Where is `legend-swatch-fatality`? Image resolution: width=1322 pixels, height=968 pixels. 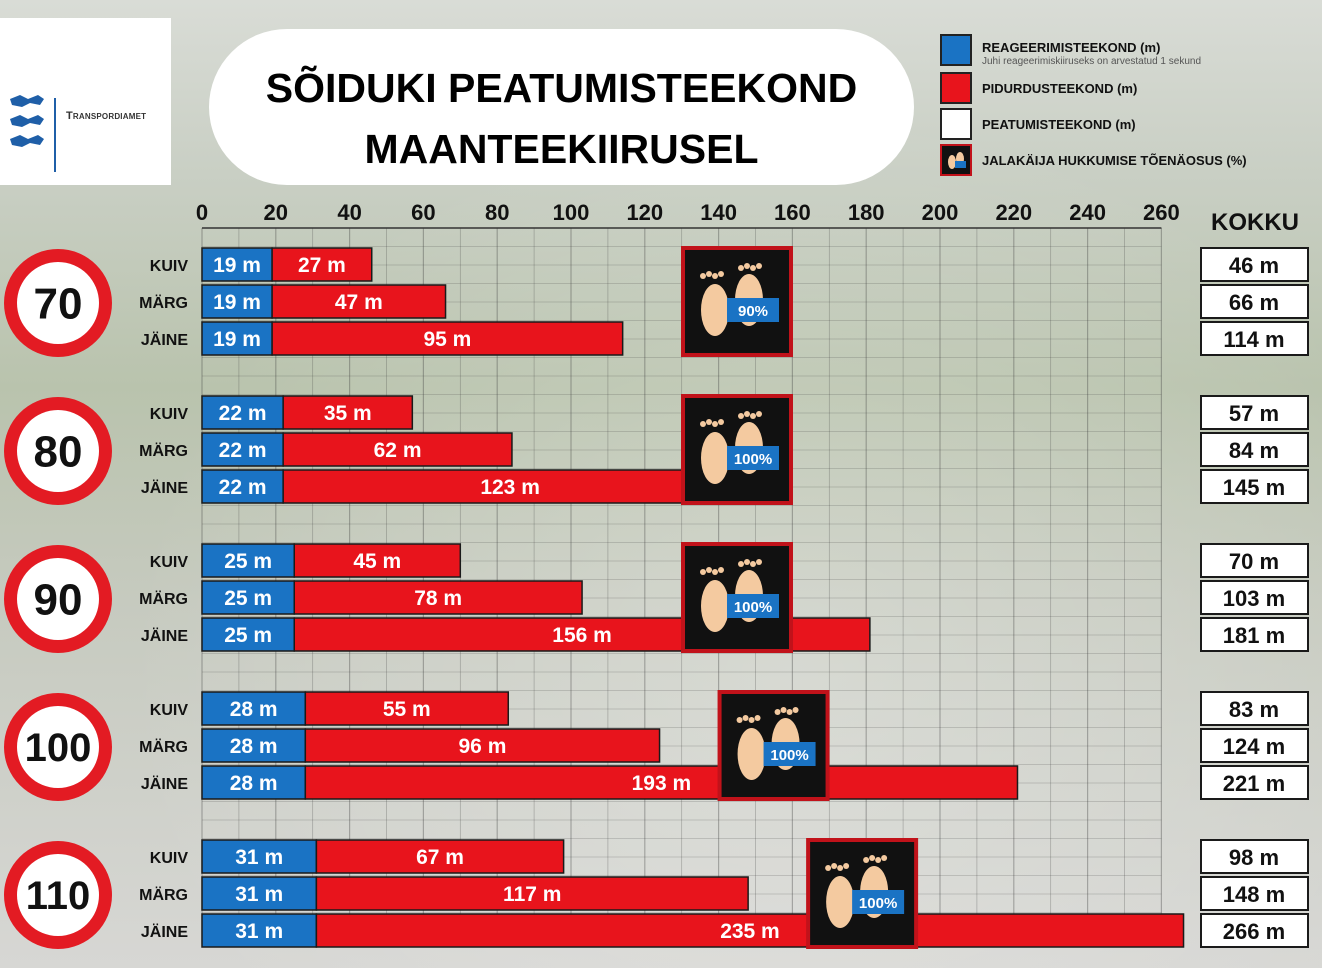
legend-swatch-fatality is located at coordinates (956, 160).